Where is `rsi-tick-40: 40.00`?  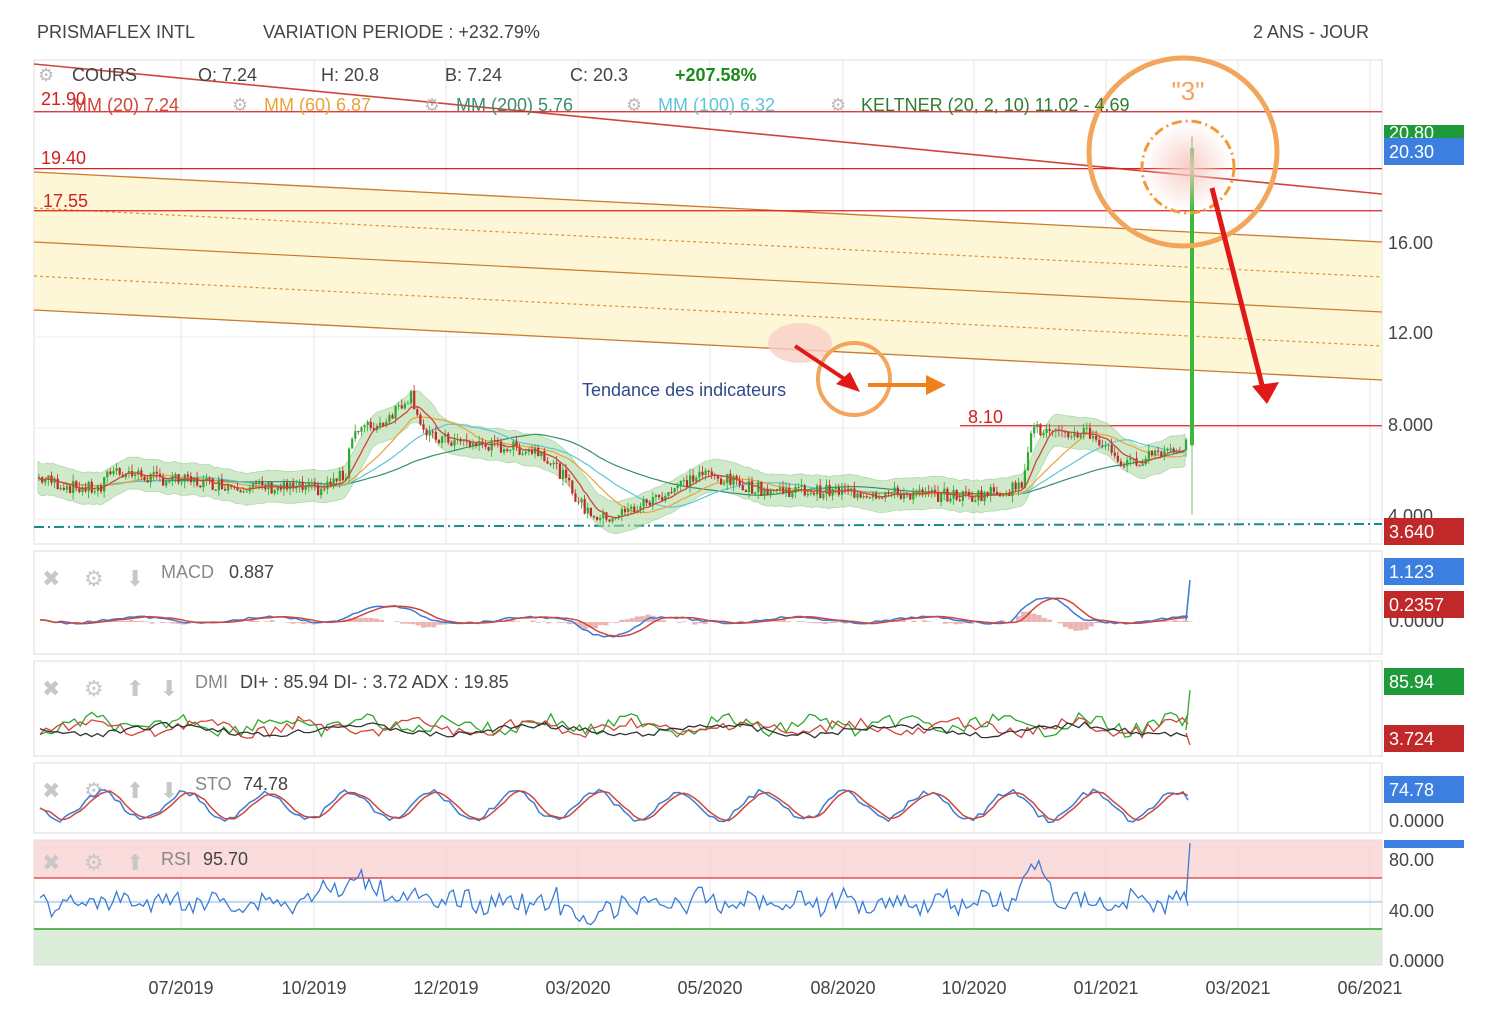 rsi-tick-40: 40.00 is located at coordinates (1411, 911).